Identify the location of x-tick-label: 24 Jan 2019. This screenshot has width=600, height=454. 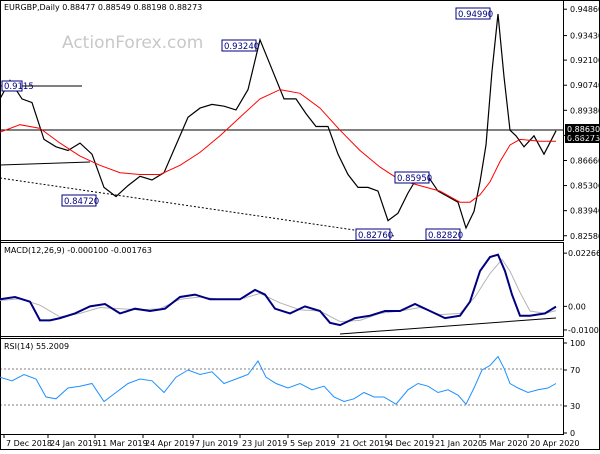
(74, 443).